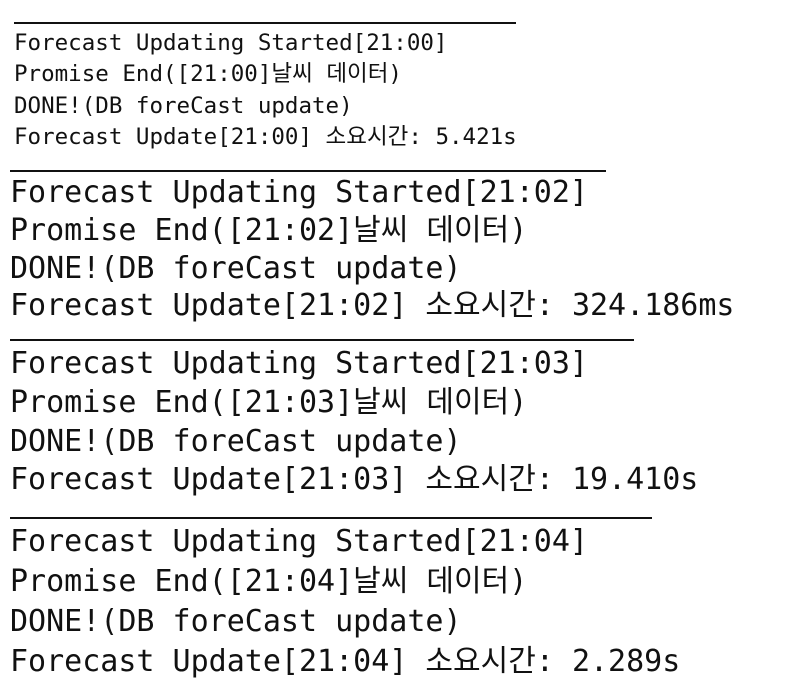  I want to click on log-line-duration: Forecast Update[21:03] 소요시간: 19.410s, so click(354, 479).